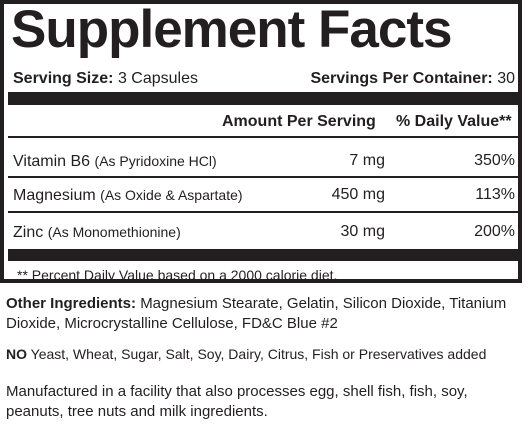 The image size is (530, 427). What do you see at coordinates (367, 160) in the screenshot?
I see `nutrient-amount: 7 mg` at bounding box center [367, 160].